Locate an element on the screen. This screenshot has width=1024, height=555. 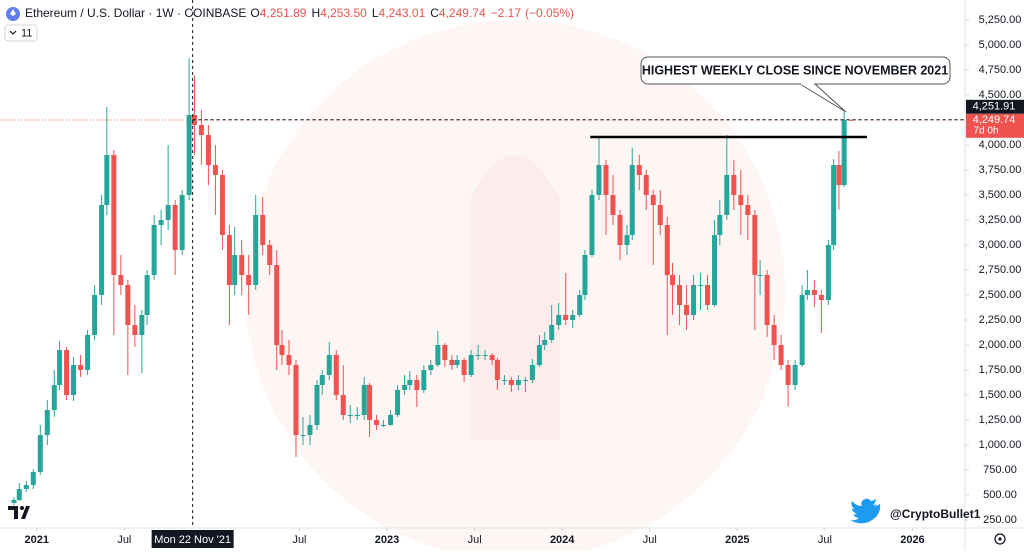
y-tick-label: 2,000.00 is located at coordinates (1000, 345).